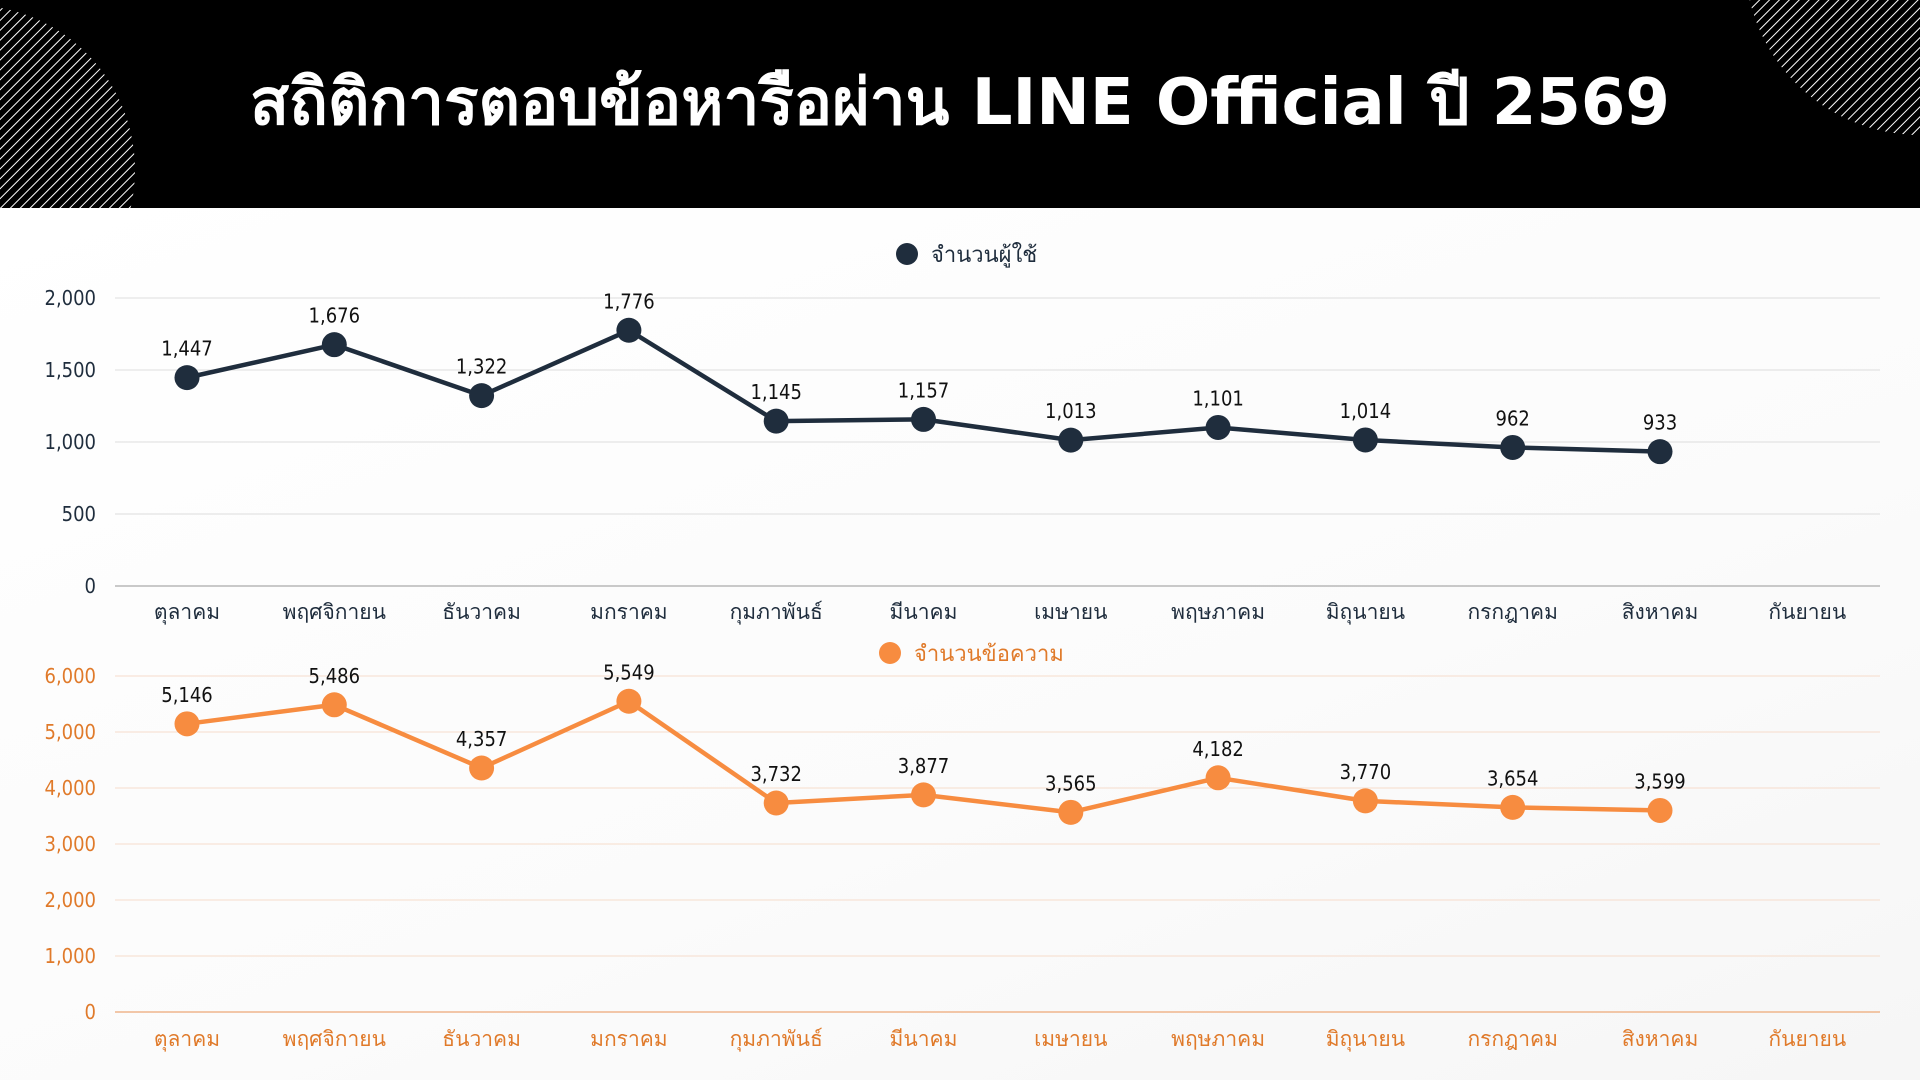 This screenshot has height=1080, width=1920. What do you see at coordinates (776, 774) in the screenshot?
I see `data-label-1: 3,732` at bounding box center [776, 774].